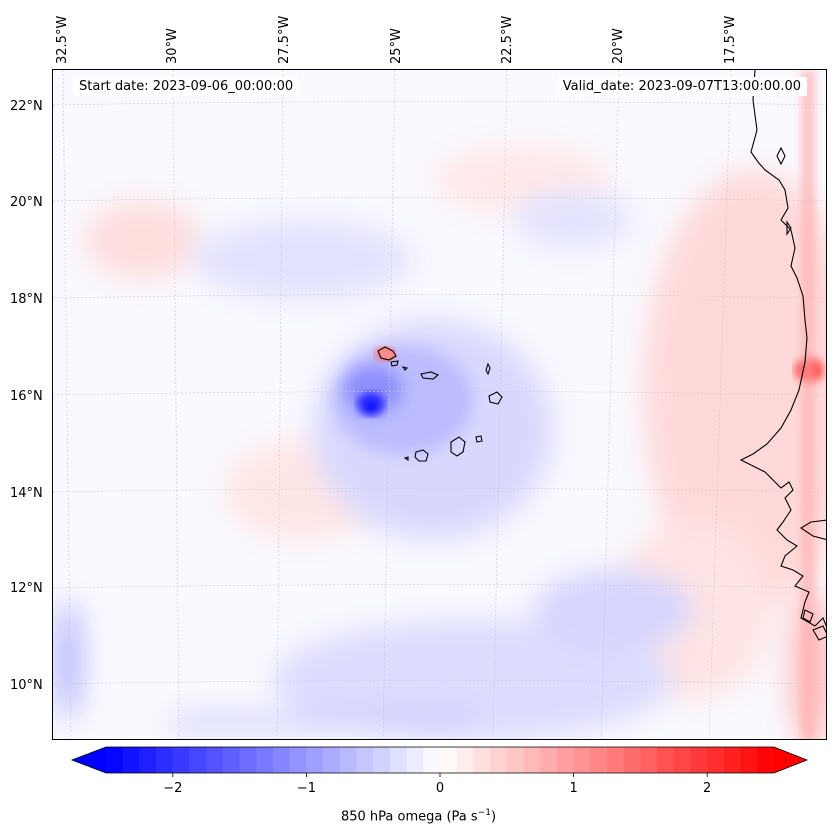 This screenshot has height=839, width=837. I want to click on latitude-label: 14°N, so click(26, 493).